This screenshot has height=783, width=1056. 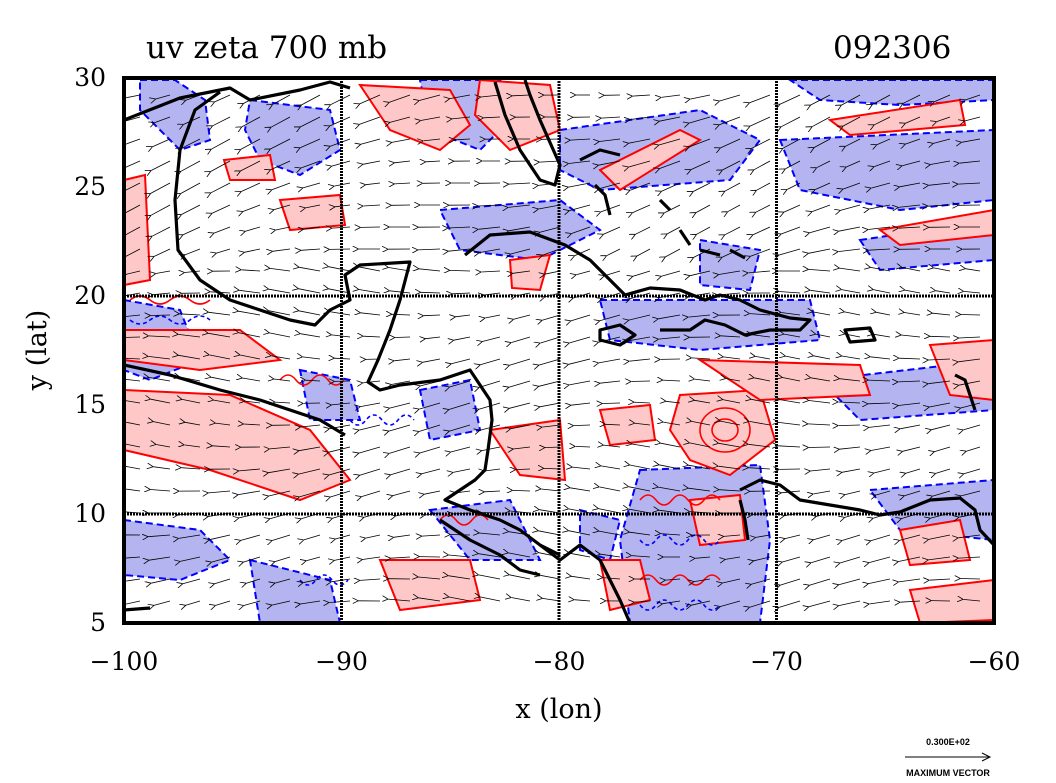 What do you see at coordinates (90, 513) in the screenshot?
I see `y-tick-label: 10` at bounding box center [90, 513].